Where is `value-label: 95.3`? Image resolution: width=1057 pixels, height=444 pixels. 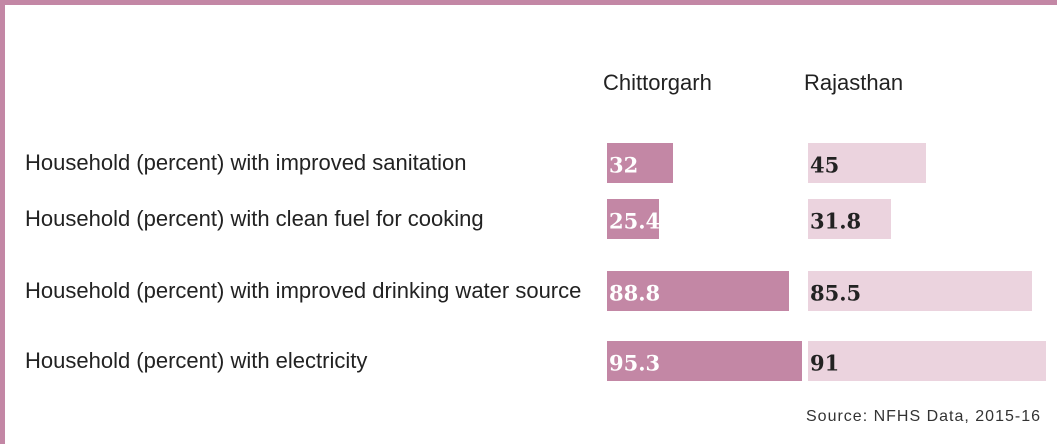 value-label: 95.3 is located at coordinates (635, 363).